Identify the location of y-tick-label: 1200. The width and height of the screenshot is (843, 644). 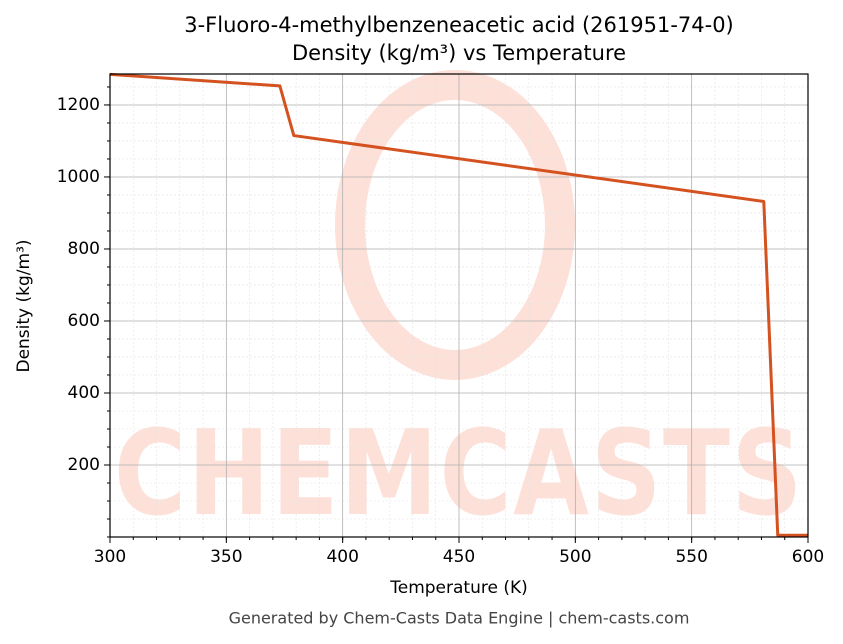
(78, 105).